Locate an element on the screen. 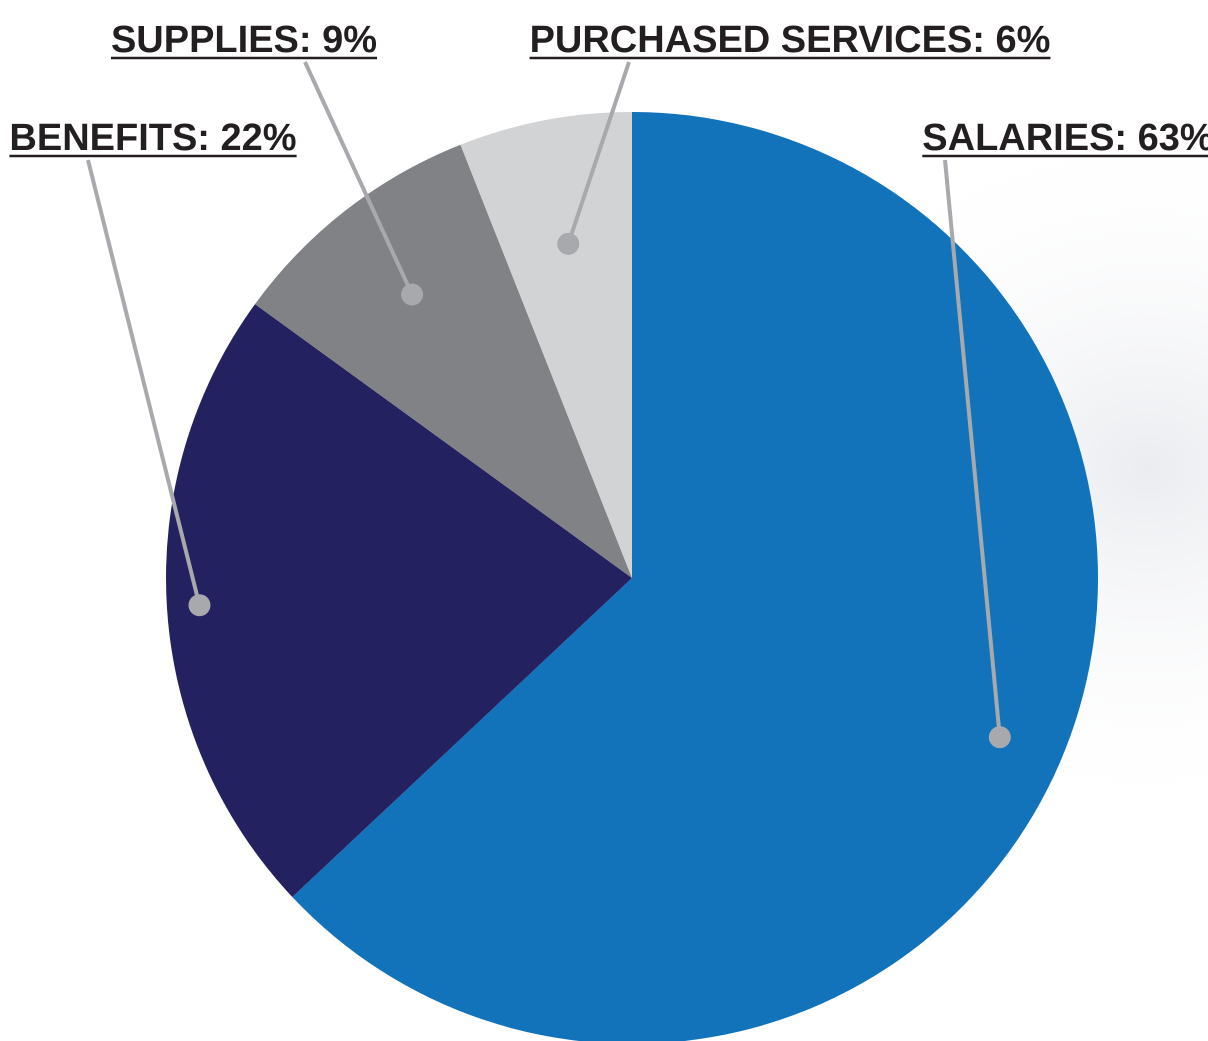  leader-dot-benefits is located at coordinates (199, 605).